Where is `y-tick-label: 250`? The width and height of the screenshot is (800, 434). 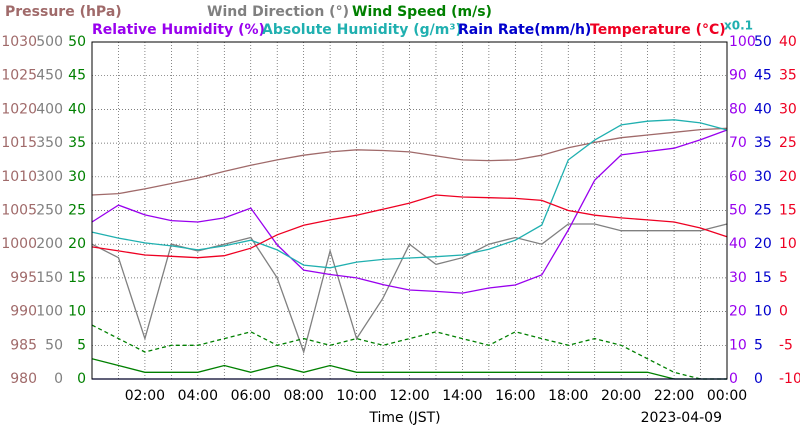 y-tick-label: 250 is located at coordinates (49, 211).